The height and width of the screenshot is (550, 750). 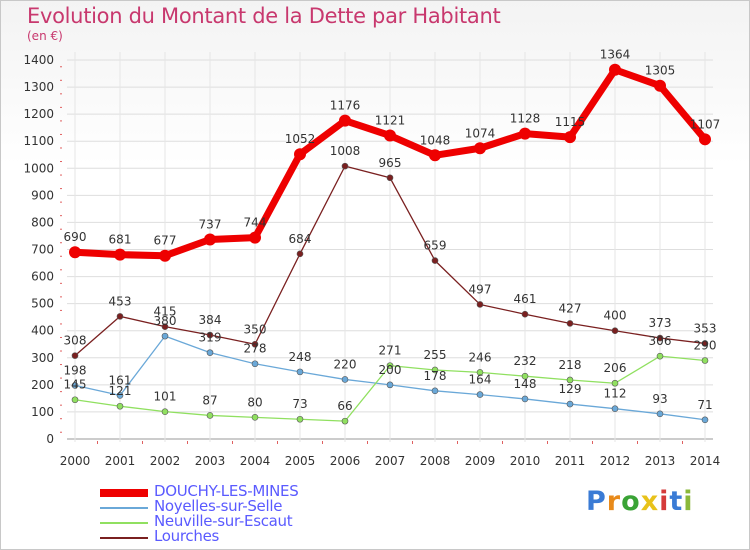 What do you see at coordinates (525, 384) in the screenshot?
I see `data-label: 148` at bounding box center [525, 384].